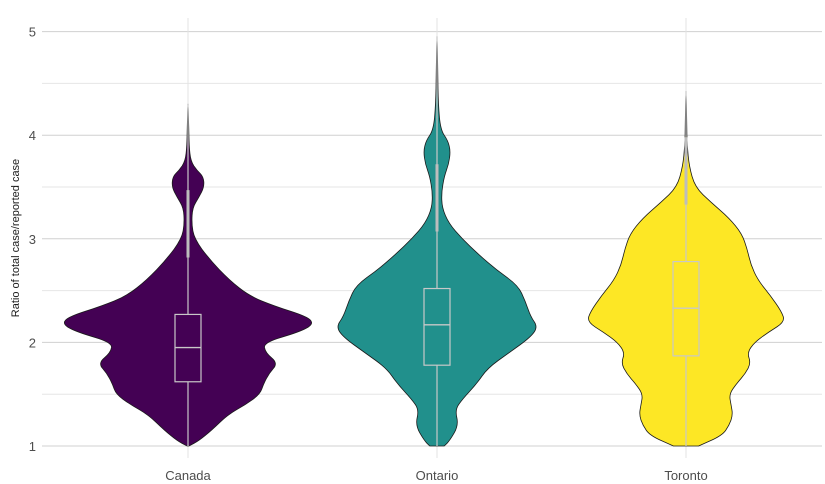  What do you see at coordinates (437, 326) in the screenshot?
I see `box` at bounding box center [437, 326].